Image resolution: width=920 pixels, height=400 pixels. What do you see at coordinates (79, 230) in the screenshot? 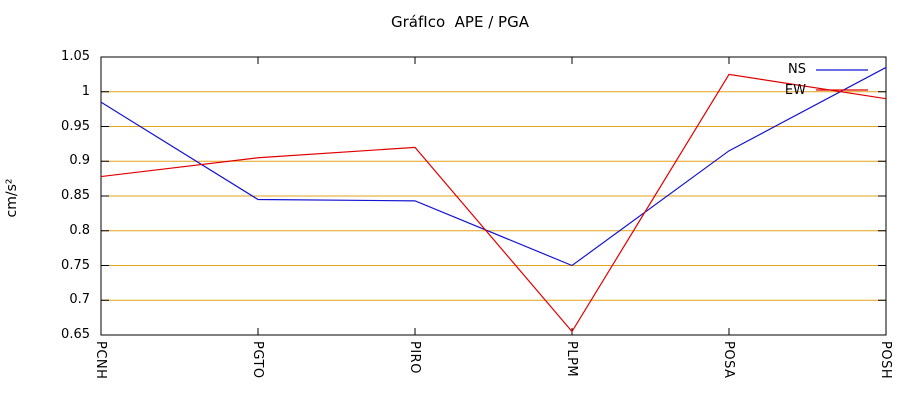
I see `y-tick-label: 0.8` at bounding box center [79, 230].